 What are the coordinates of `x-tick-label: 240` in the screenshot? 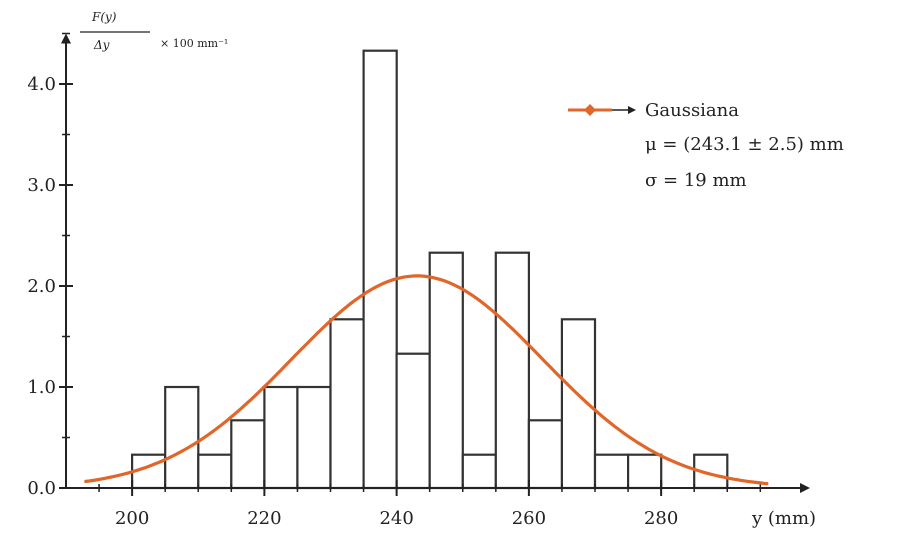 It's located at (396, 518).